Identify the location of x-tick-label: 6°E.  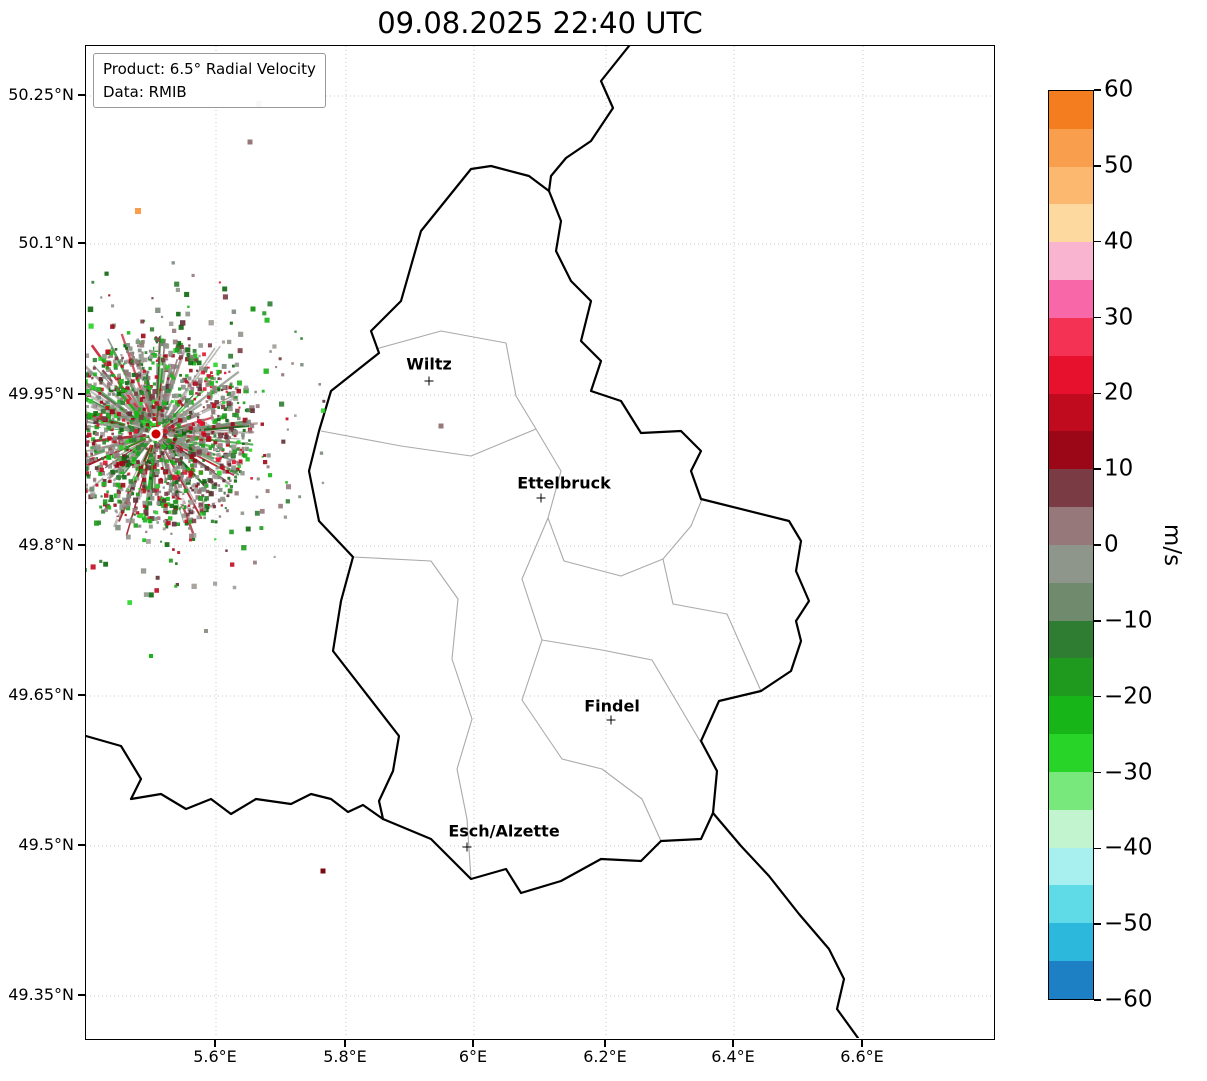
(473, 1056).